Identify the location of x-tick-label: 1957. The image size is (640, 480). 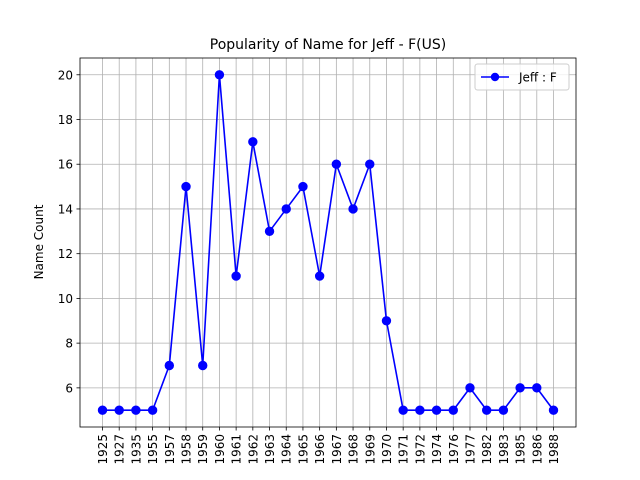
(170, 449).